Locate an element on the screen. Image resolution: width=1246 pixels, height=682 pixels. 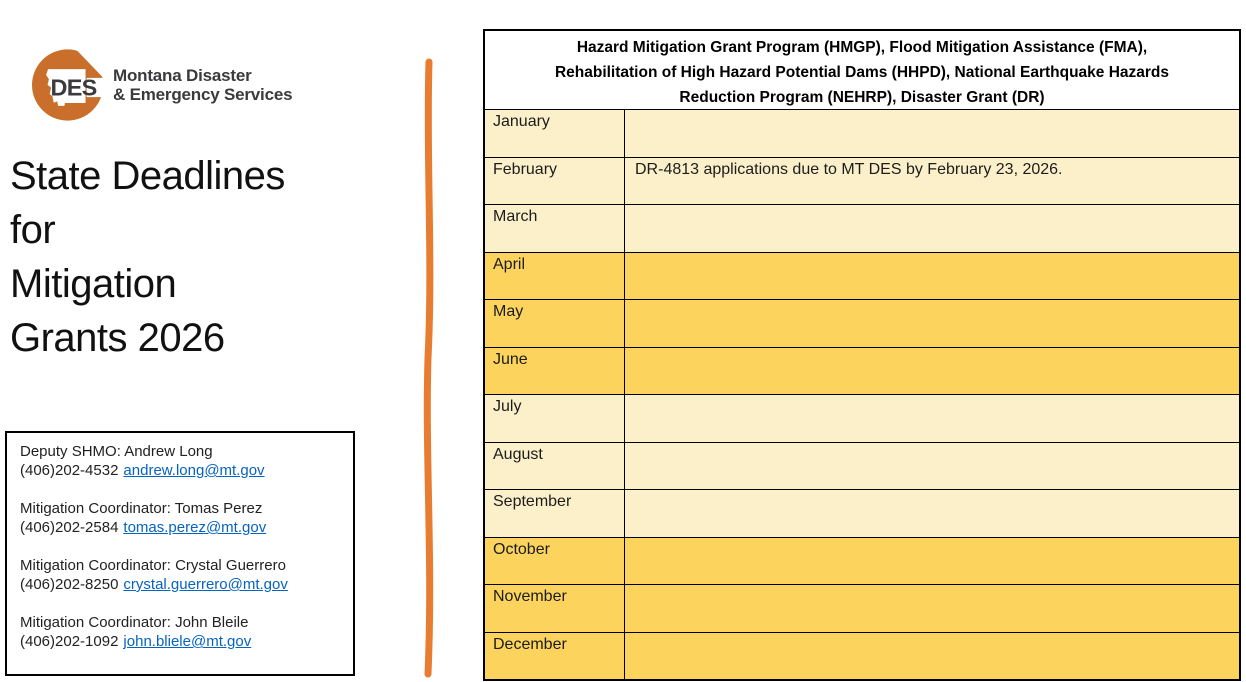
table-row-march: March is located at coordinates (862, 228).